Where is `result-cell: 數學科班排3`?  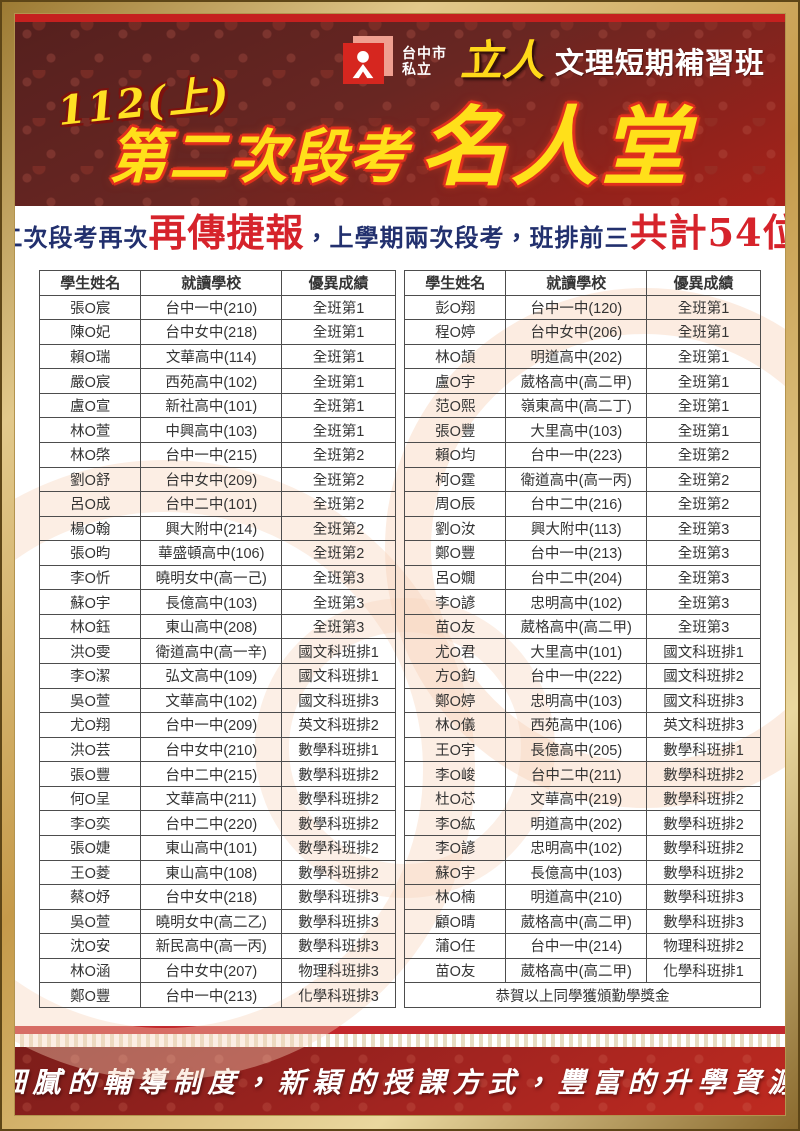 result-cell: 數學科班排3 is located at coordinates (338, 946).